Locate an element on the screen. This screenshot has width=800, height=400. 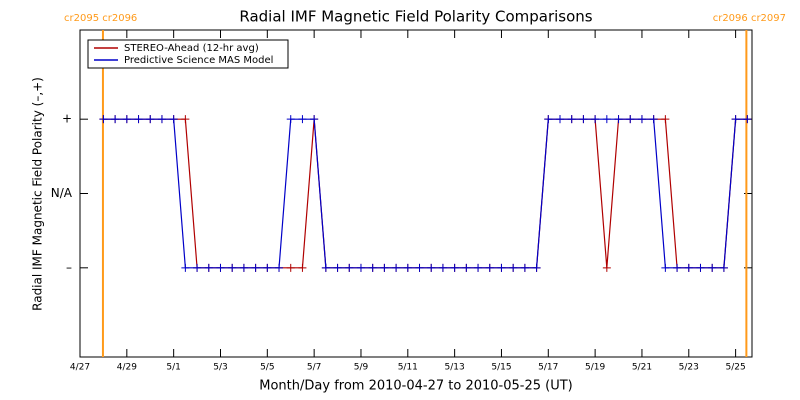
x-tick-label: 5/21 is located at coordinates (642, 368).